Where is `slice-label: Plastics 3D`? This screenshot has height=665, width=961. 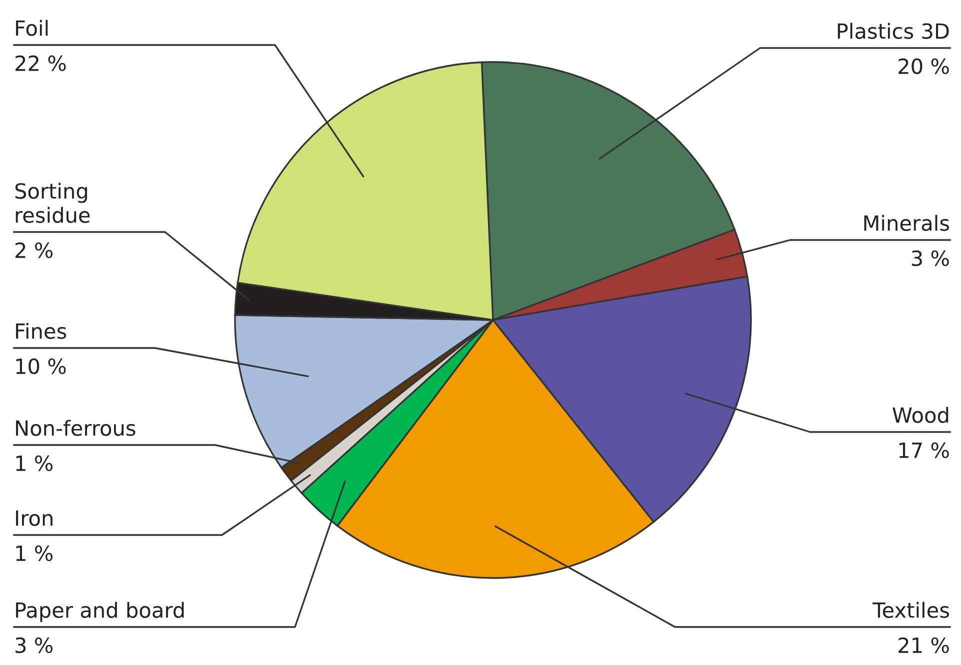
slice-label: Plastics 3D is located at coordinates (893, 30).